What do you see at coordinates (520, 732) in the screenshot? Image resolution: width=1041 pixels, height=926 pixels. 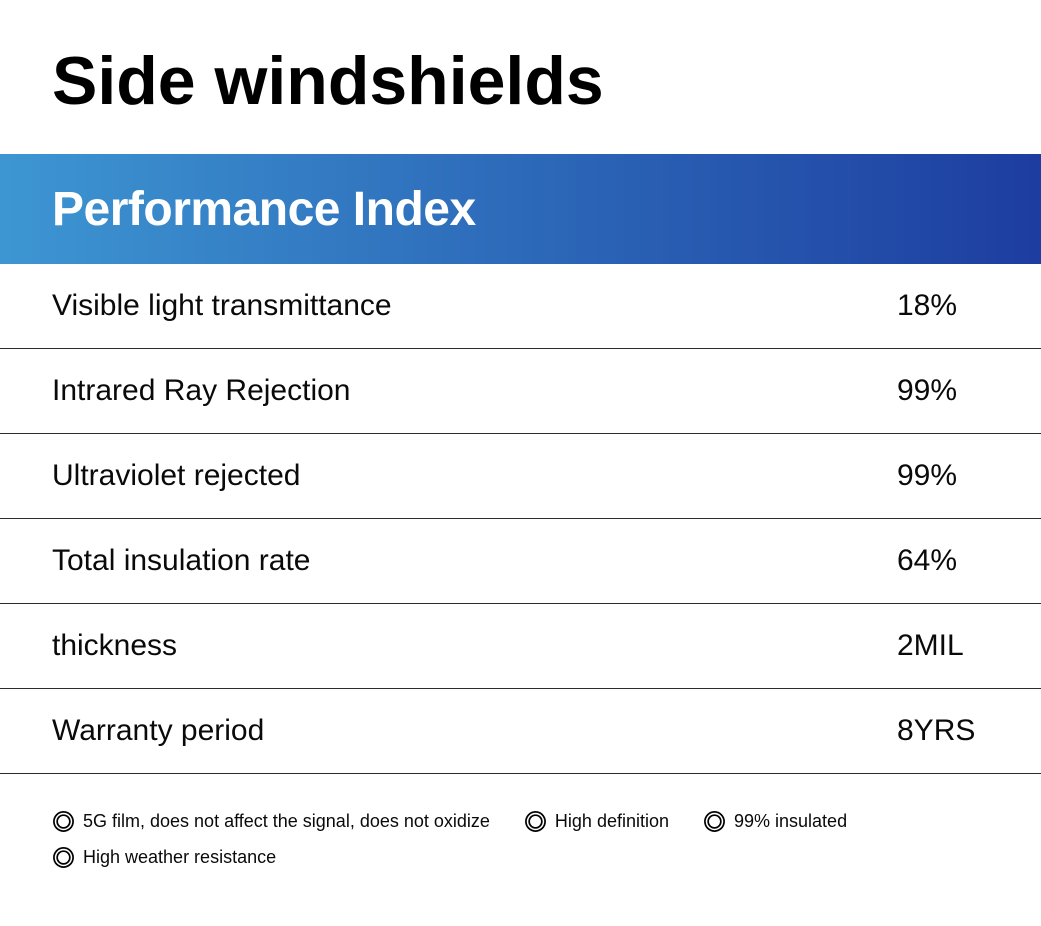 I see `table-row: Warranty period 8YRS` at bounding box center [520, 732].